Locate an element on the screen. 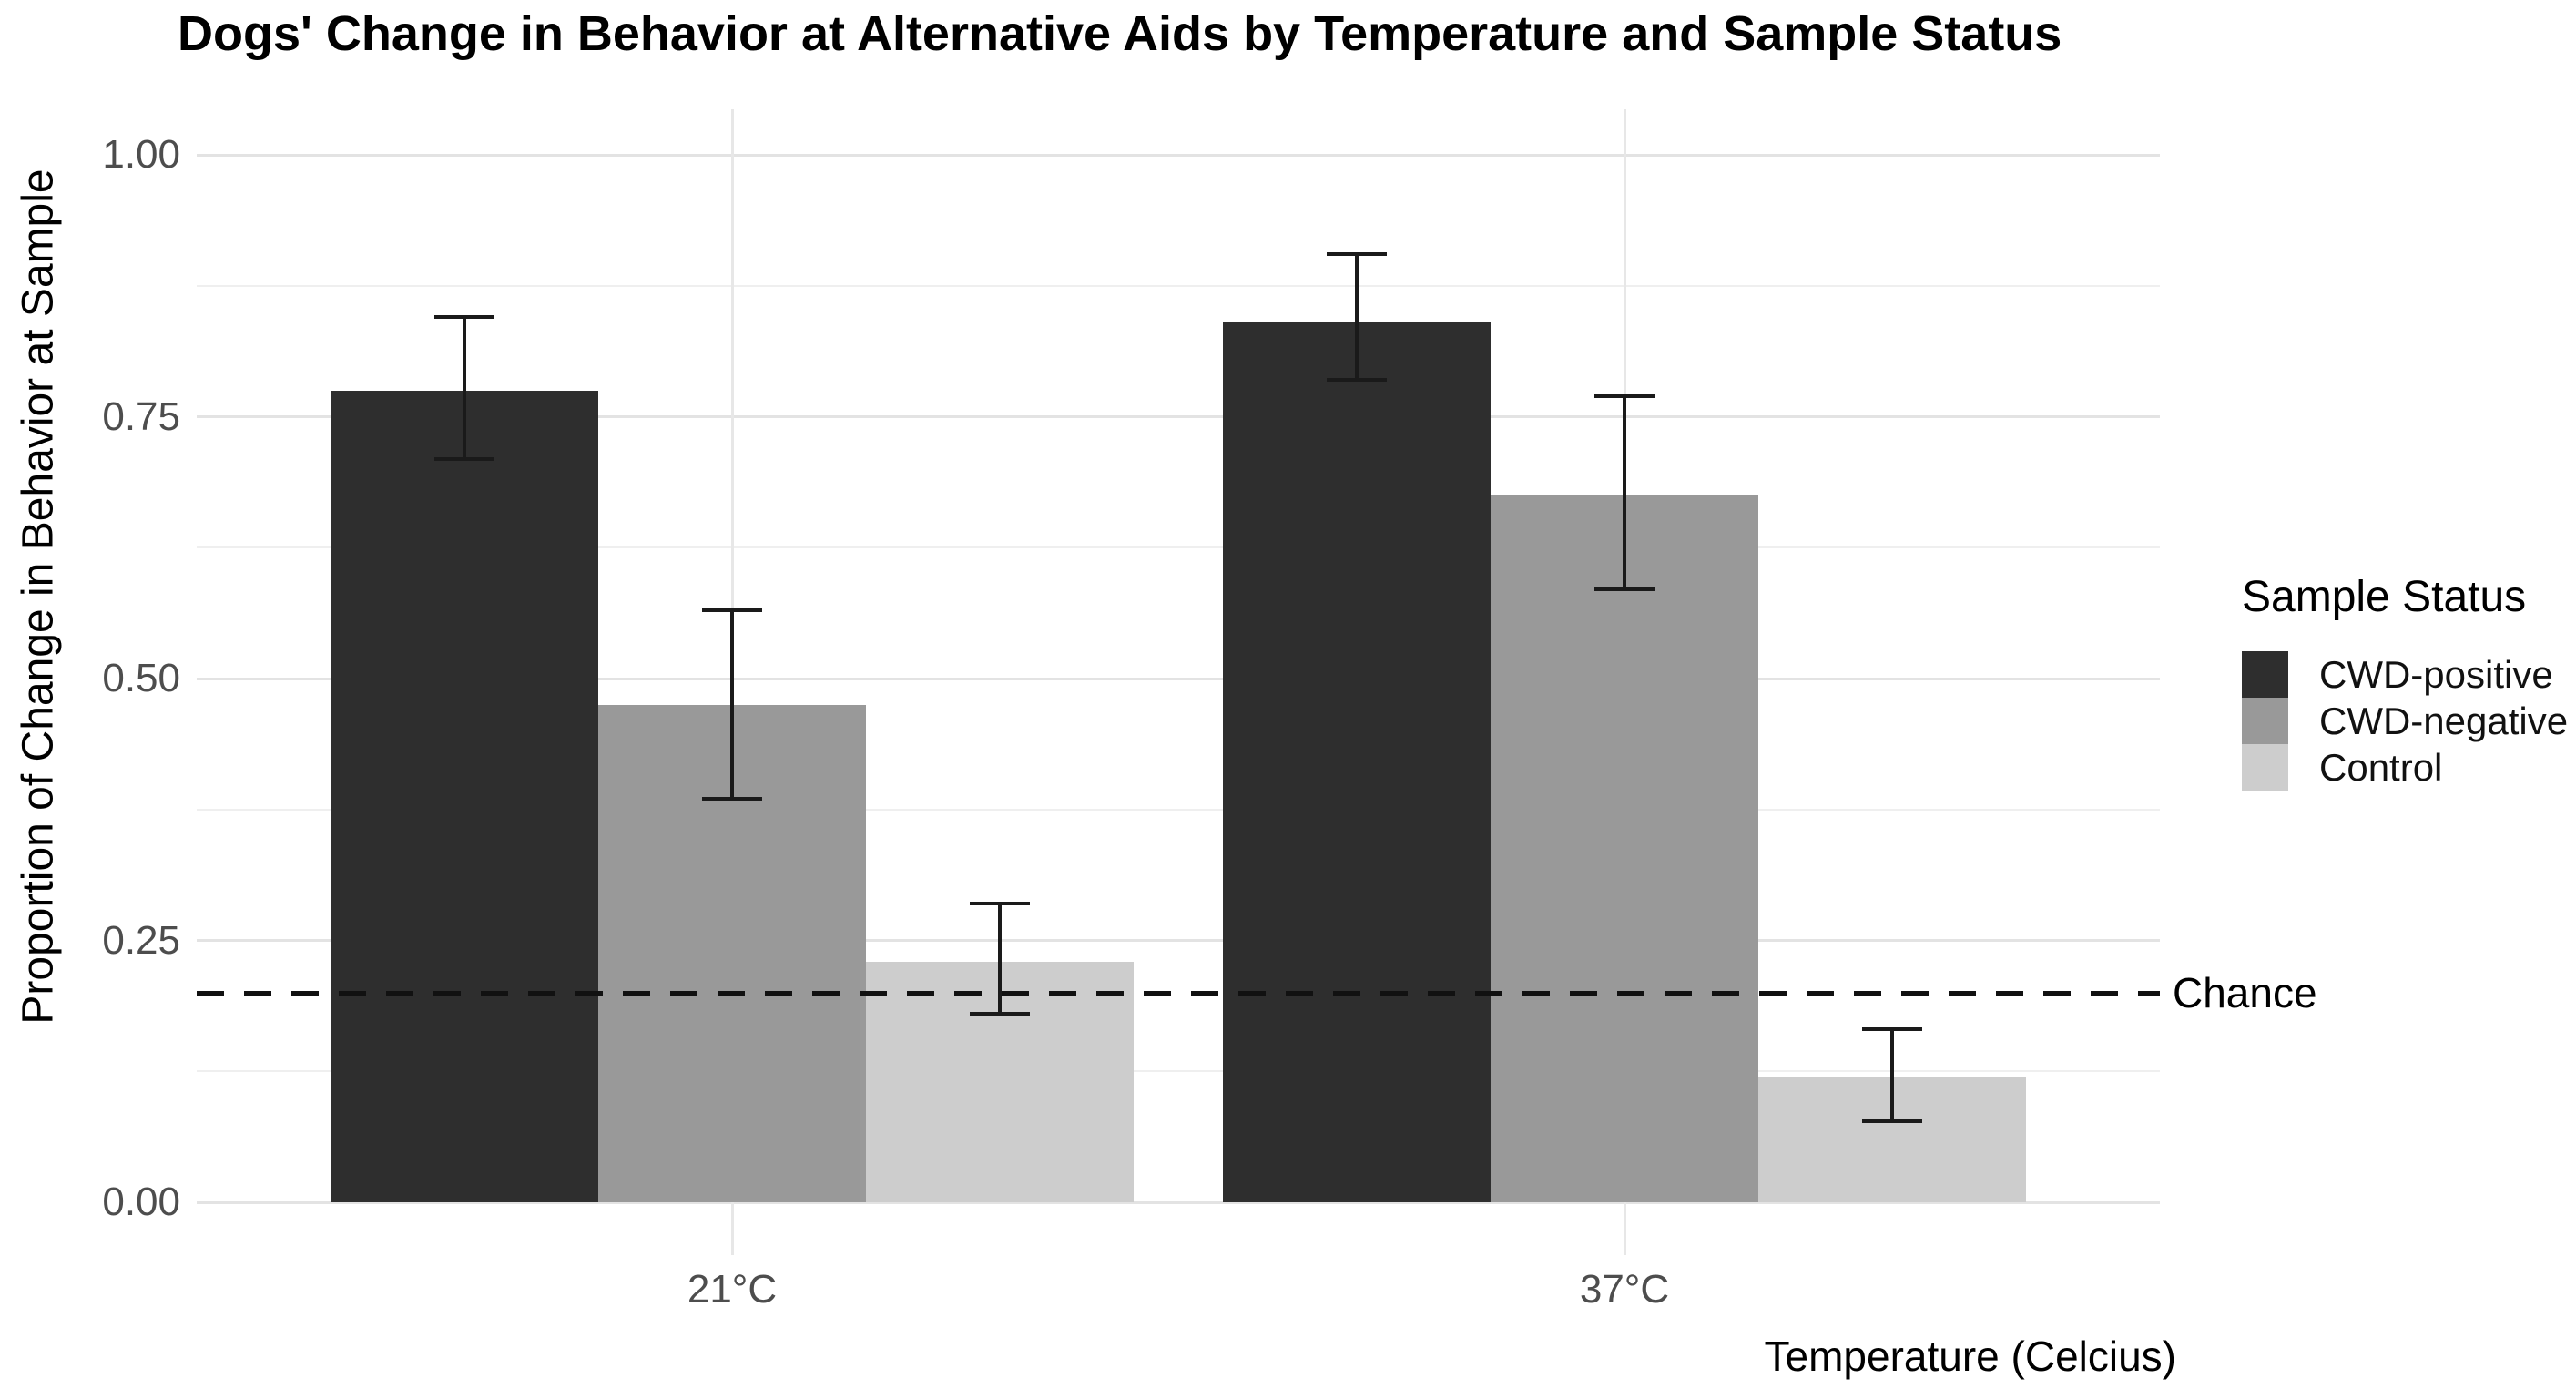 The width and height of the screenshot is (2576, 1399). error-bar-cap-bottom-37-c-control is located at coordinates (1892, 1121).